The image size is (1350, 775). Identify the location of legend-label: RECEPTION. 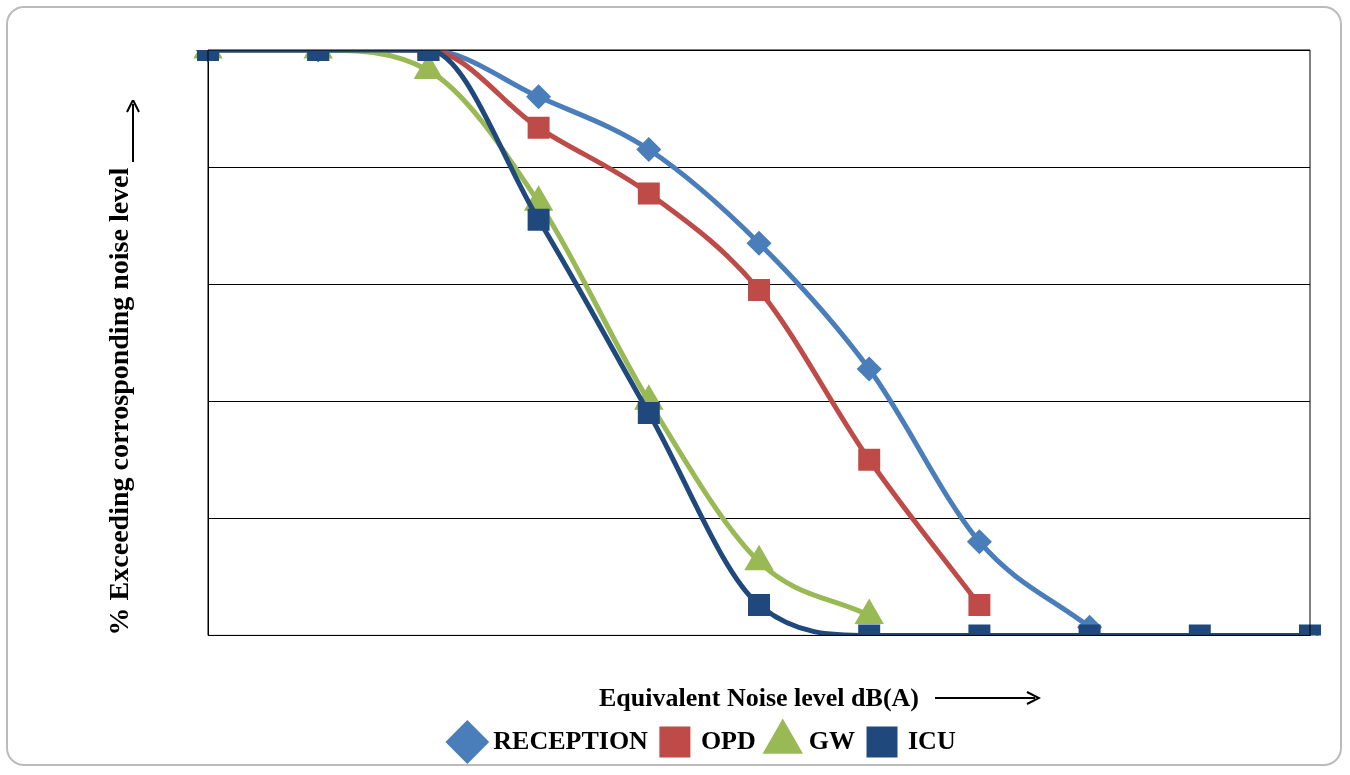
(571, 740).